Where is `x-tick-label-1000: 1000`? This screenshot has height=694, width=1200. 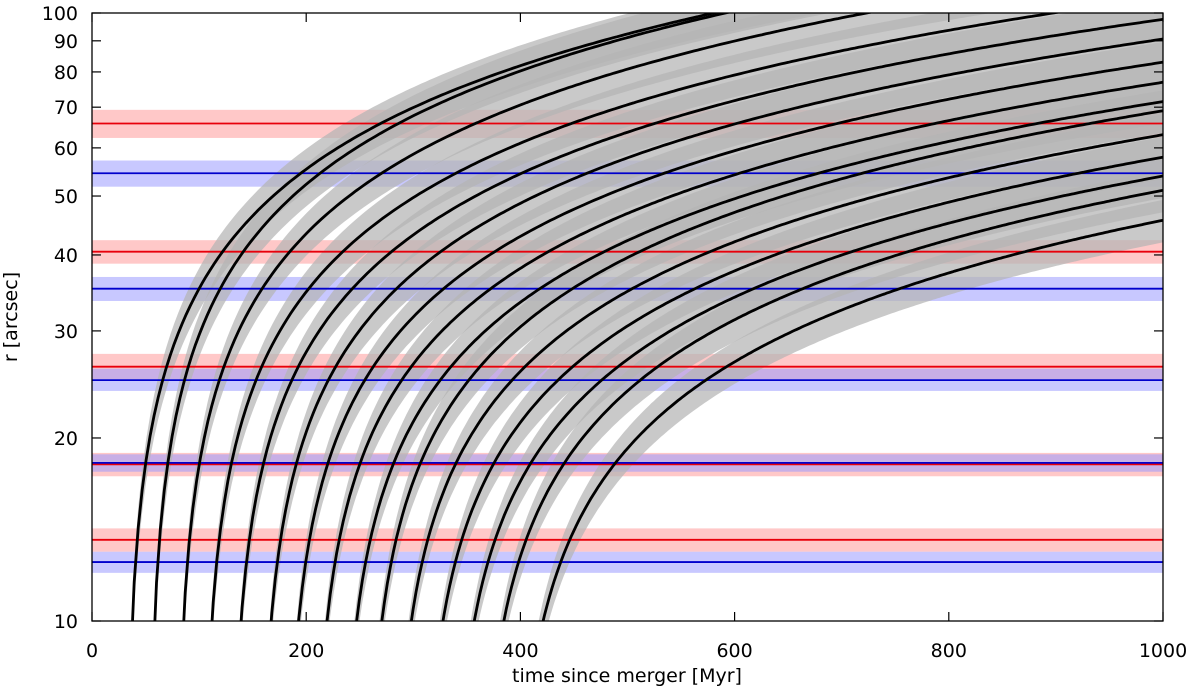
x-tick-label-1000: 1000 is located at coordinates (1163, 651).